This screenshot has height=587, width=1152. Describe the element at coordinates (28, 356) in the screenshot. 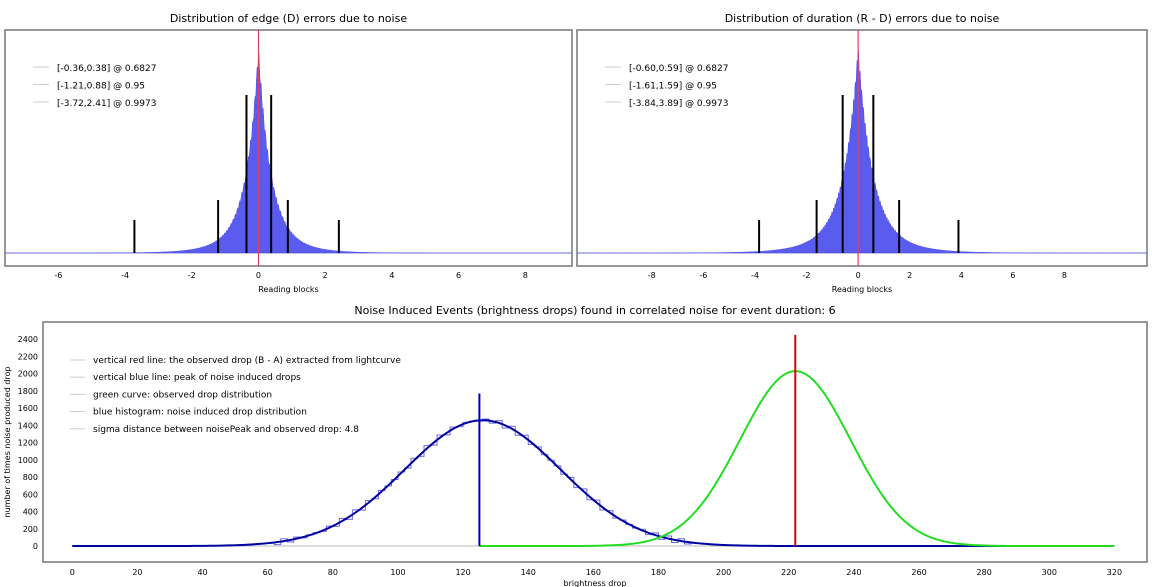

I see `y-tick-label: 2200` at that location.